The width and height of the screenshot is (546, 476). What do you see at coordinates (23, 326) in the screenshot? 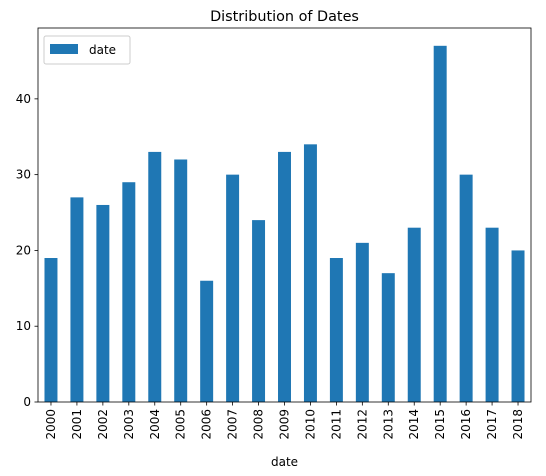
I see `y-tick-label: 10` at bounding box center [23, 326].